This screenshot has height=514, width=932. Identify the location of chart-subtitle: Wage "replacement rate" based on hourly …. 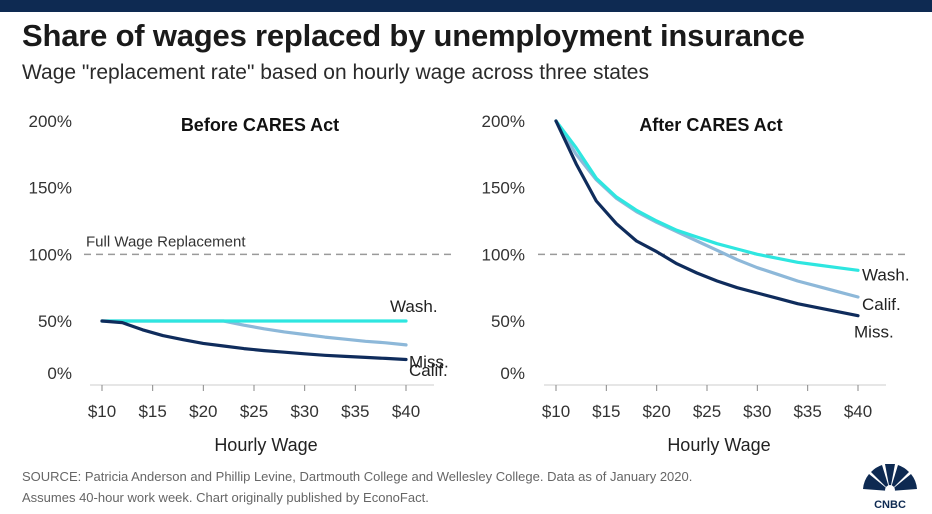
(335, 72).